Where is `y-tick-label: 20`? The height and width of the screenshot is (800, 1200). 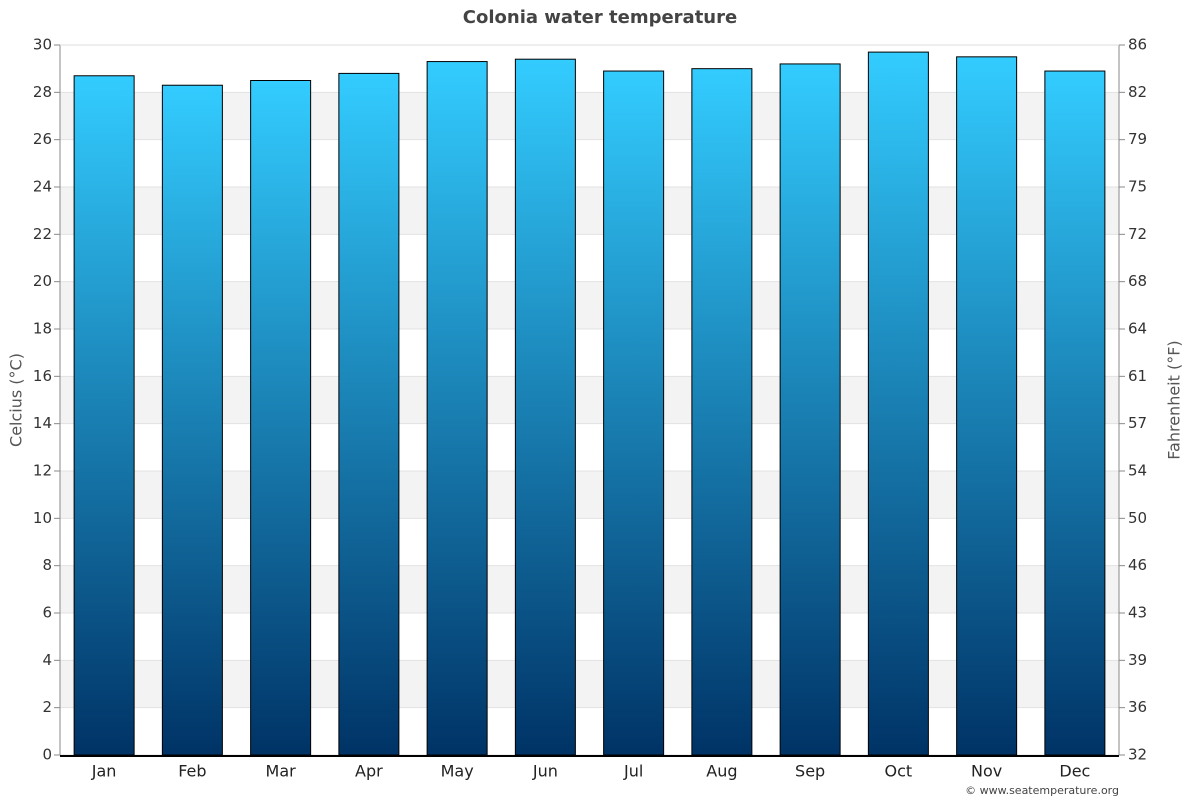
y-tick-label: 20 is located at coordinates (42, 281).